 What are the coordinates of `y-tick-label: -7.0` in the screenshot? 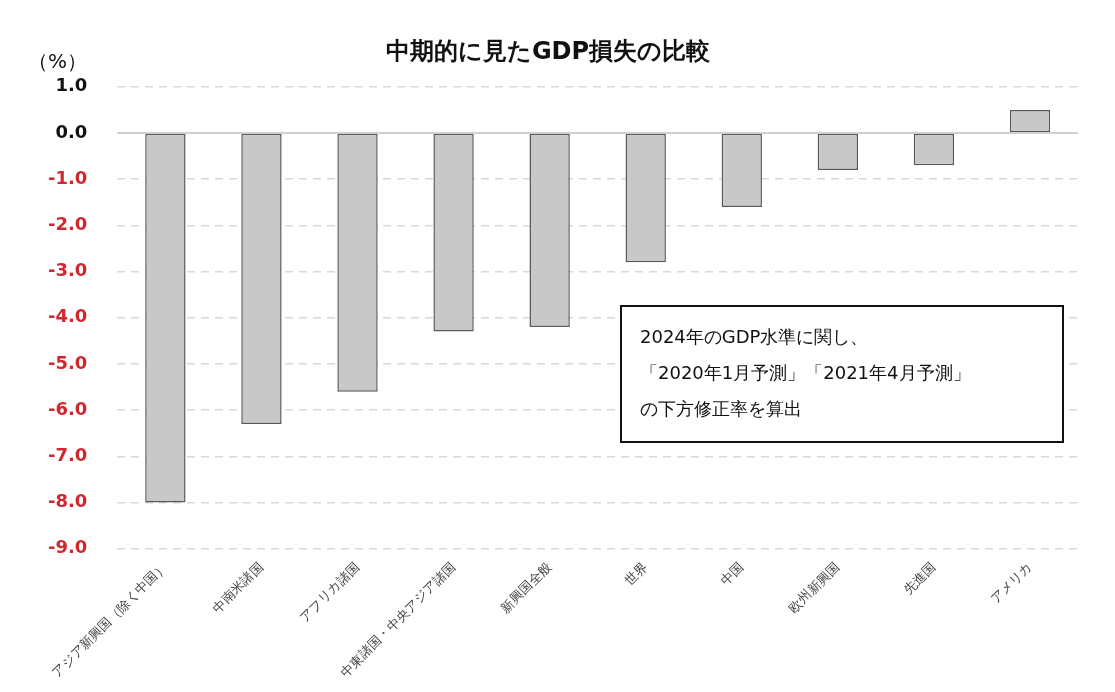 It's located at (68, 454).